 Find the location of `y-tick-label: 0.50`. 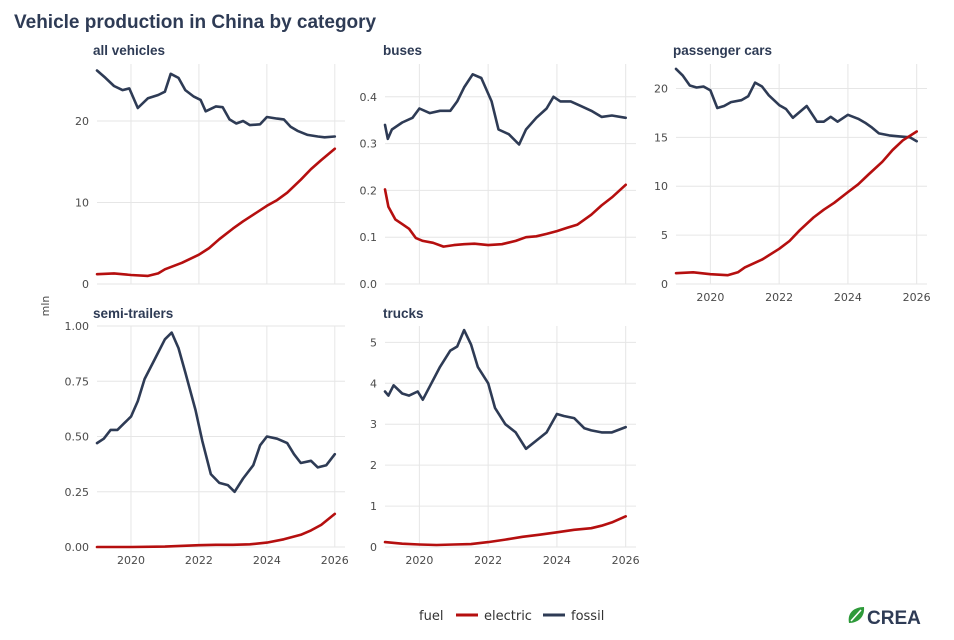

y-tick-label: 0.50 is located at coordinates (77, 437).